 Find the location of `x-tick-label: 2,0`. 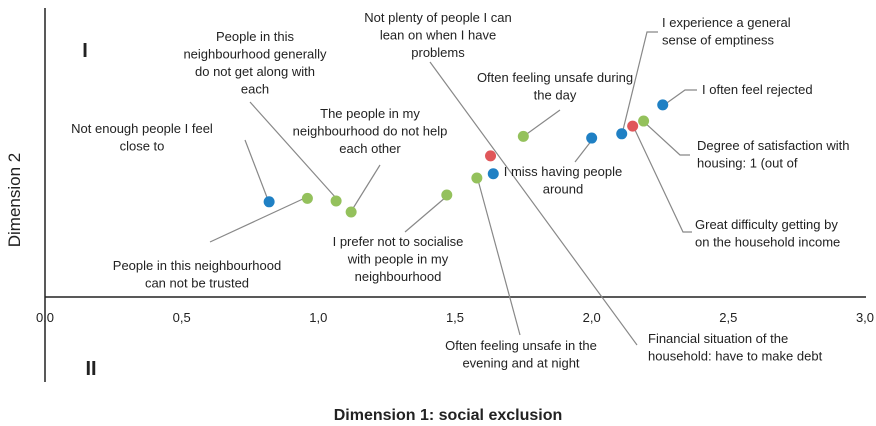

x-tick-label: 2,0 is located at coordinates (592, 317).